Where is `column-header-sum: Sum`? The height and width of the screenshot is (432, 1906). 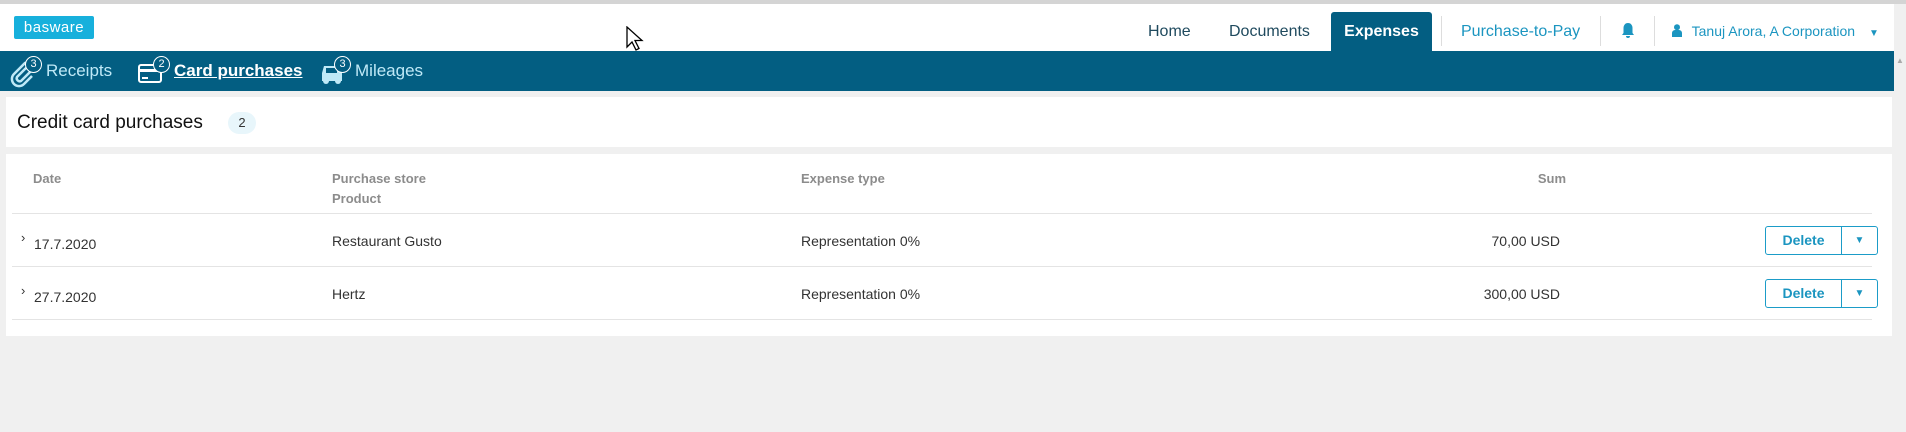 column-header-sum: Sum is located at coordinates (1551, 178).